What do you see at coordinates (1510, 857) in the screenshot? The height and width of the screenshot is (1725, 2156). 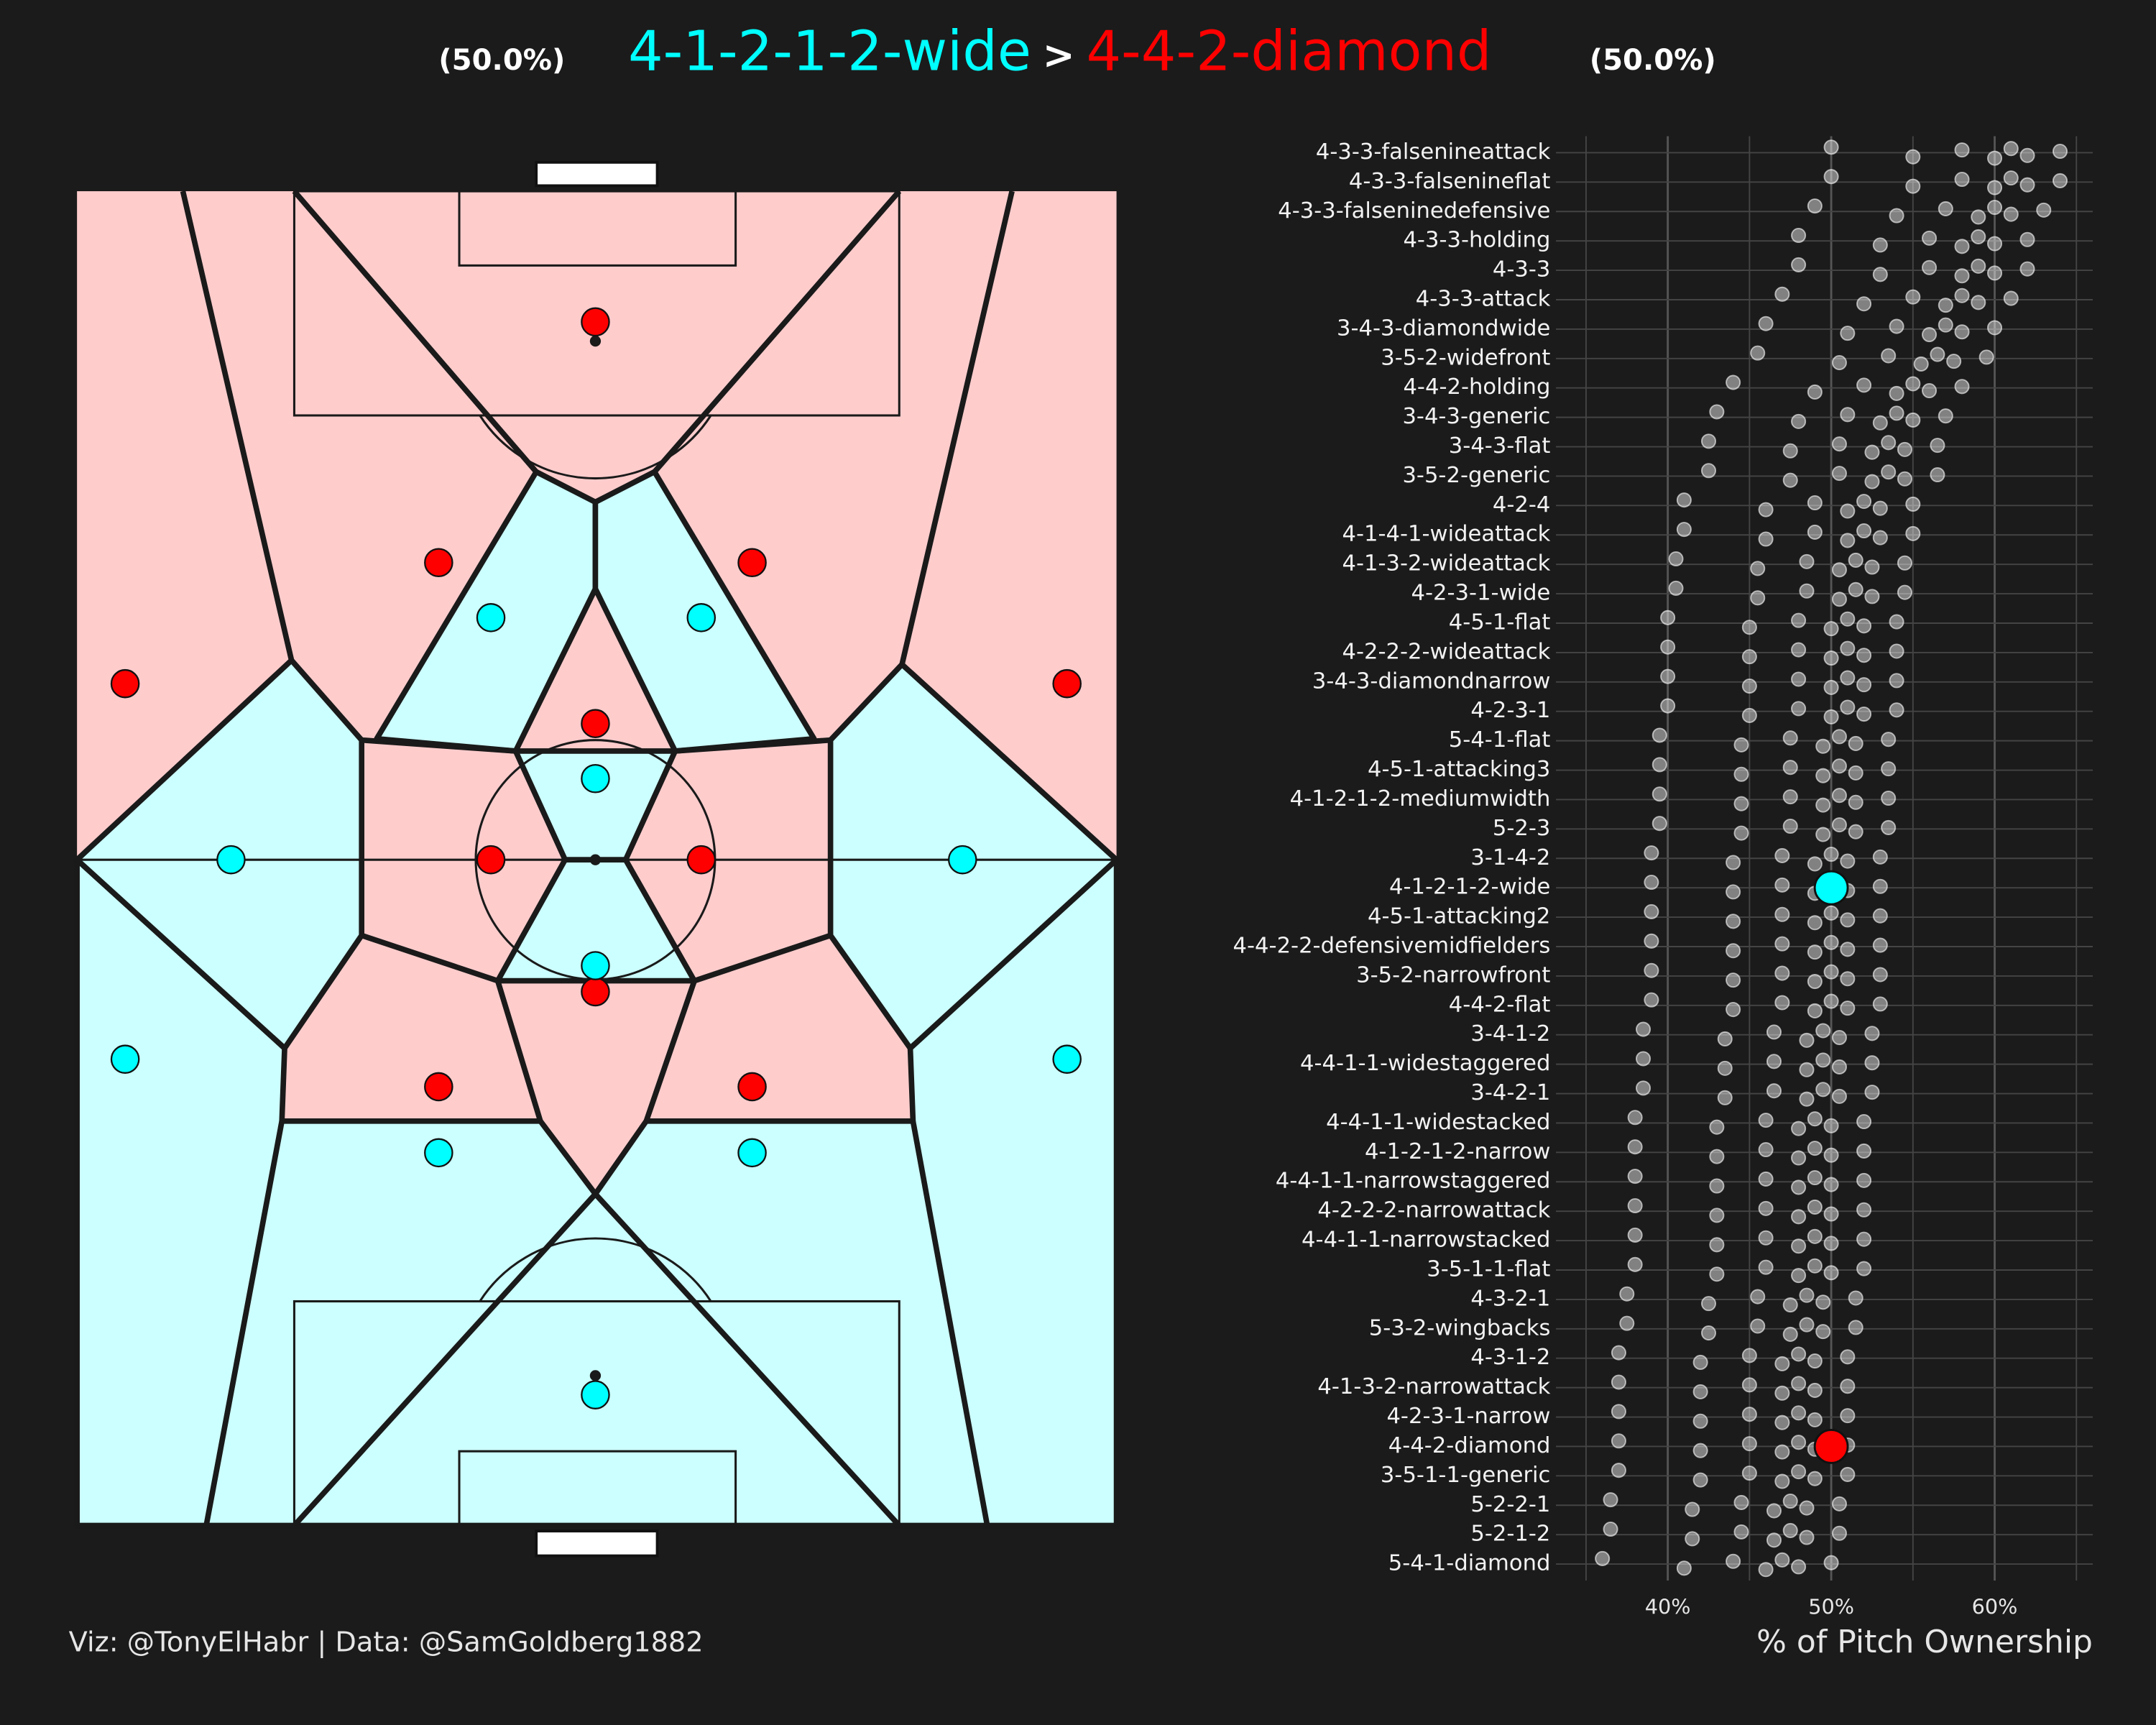 I see `y-tick-label: 3-1-4-2` at bounding box center [1510, 857].